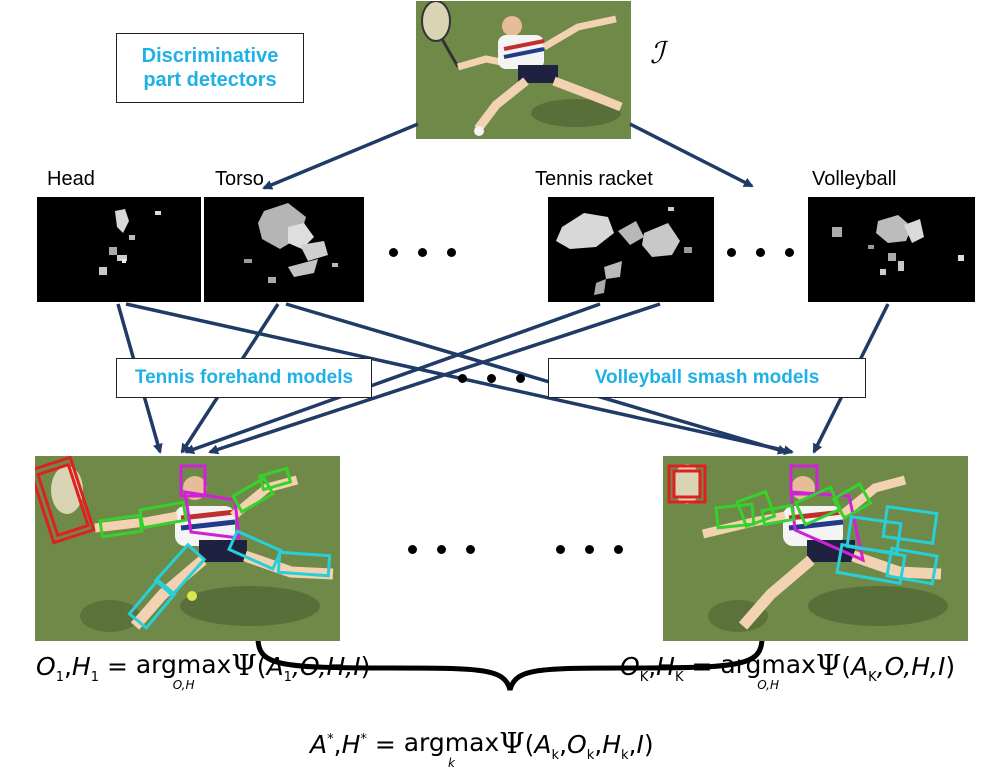  Describe the element at coordinates (187, 548) in the screenshot. I see `tennis-result-image` at that location.